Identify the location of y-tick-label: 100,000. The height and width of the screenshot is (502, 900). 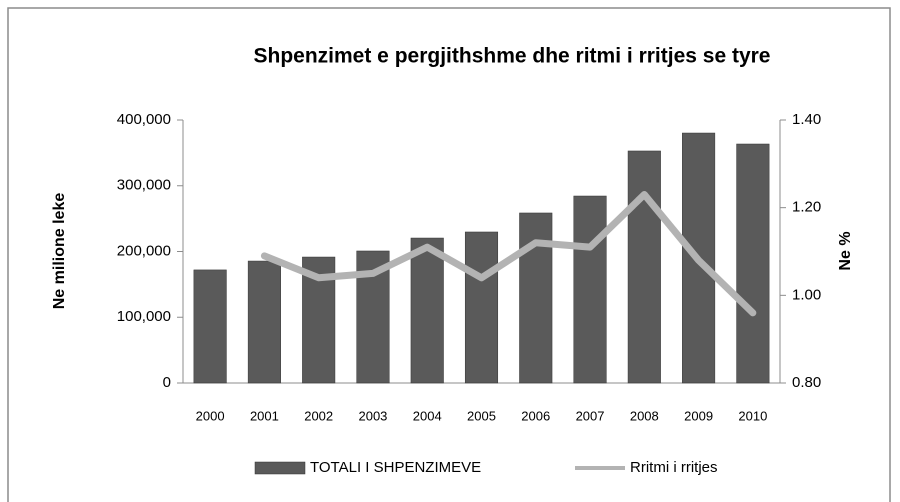
(144, 316).